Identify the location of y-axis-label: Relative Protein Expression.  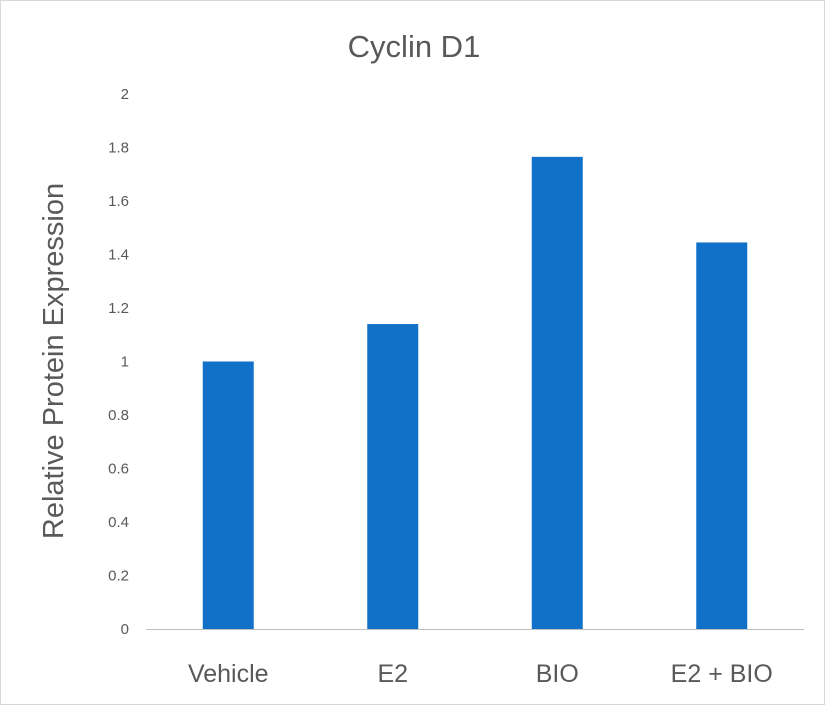
(54, 361).